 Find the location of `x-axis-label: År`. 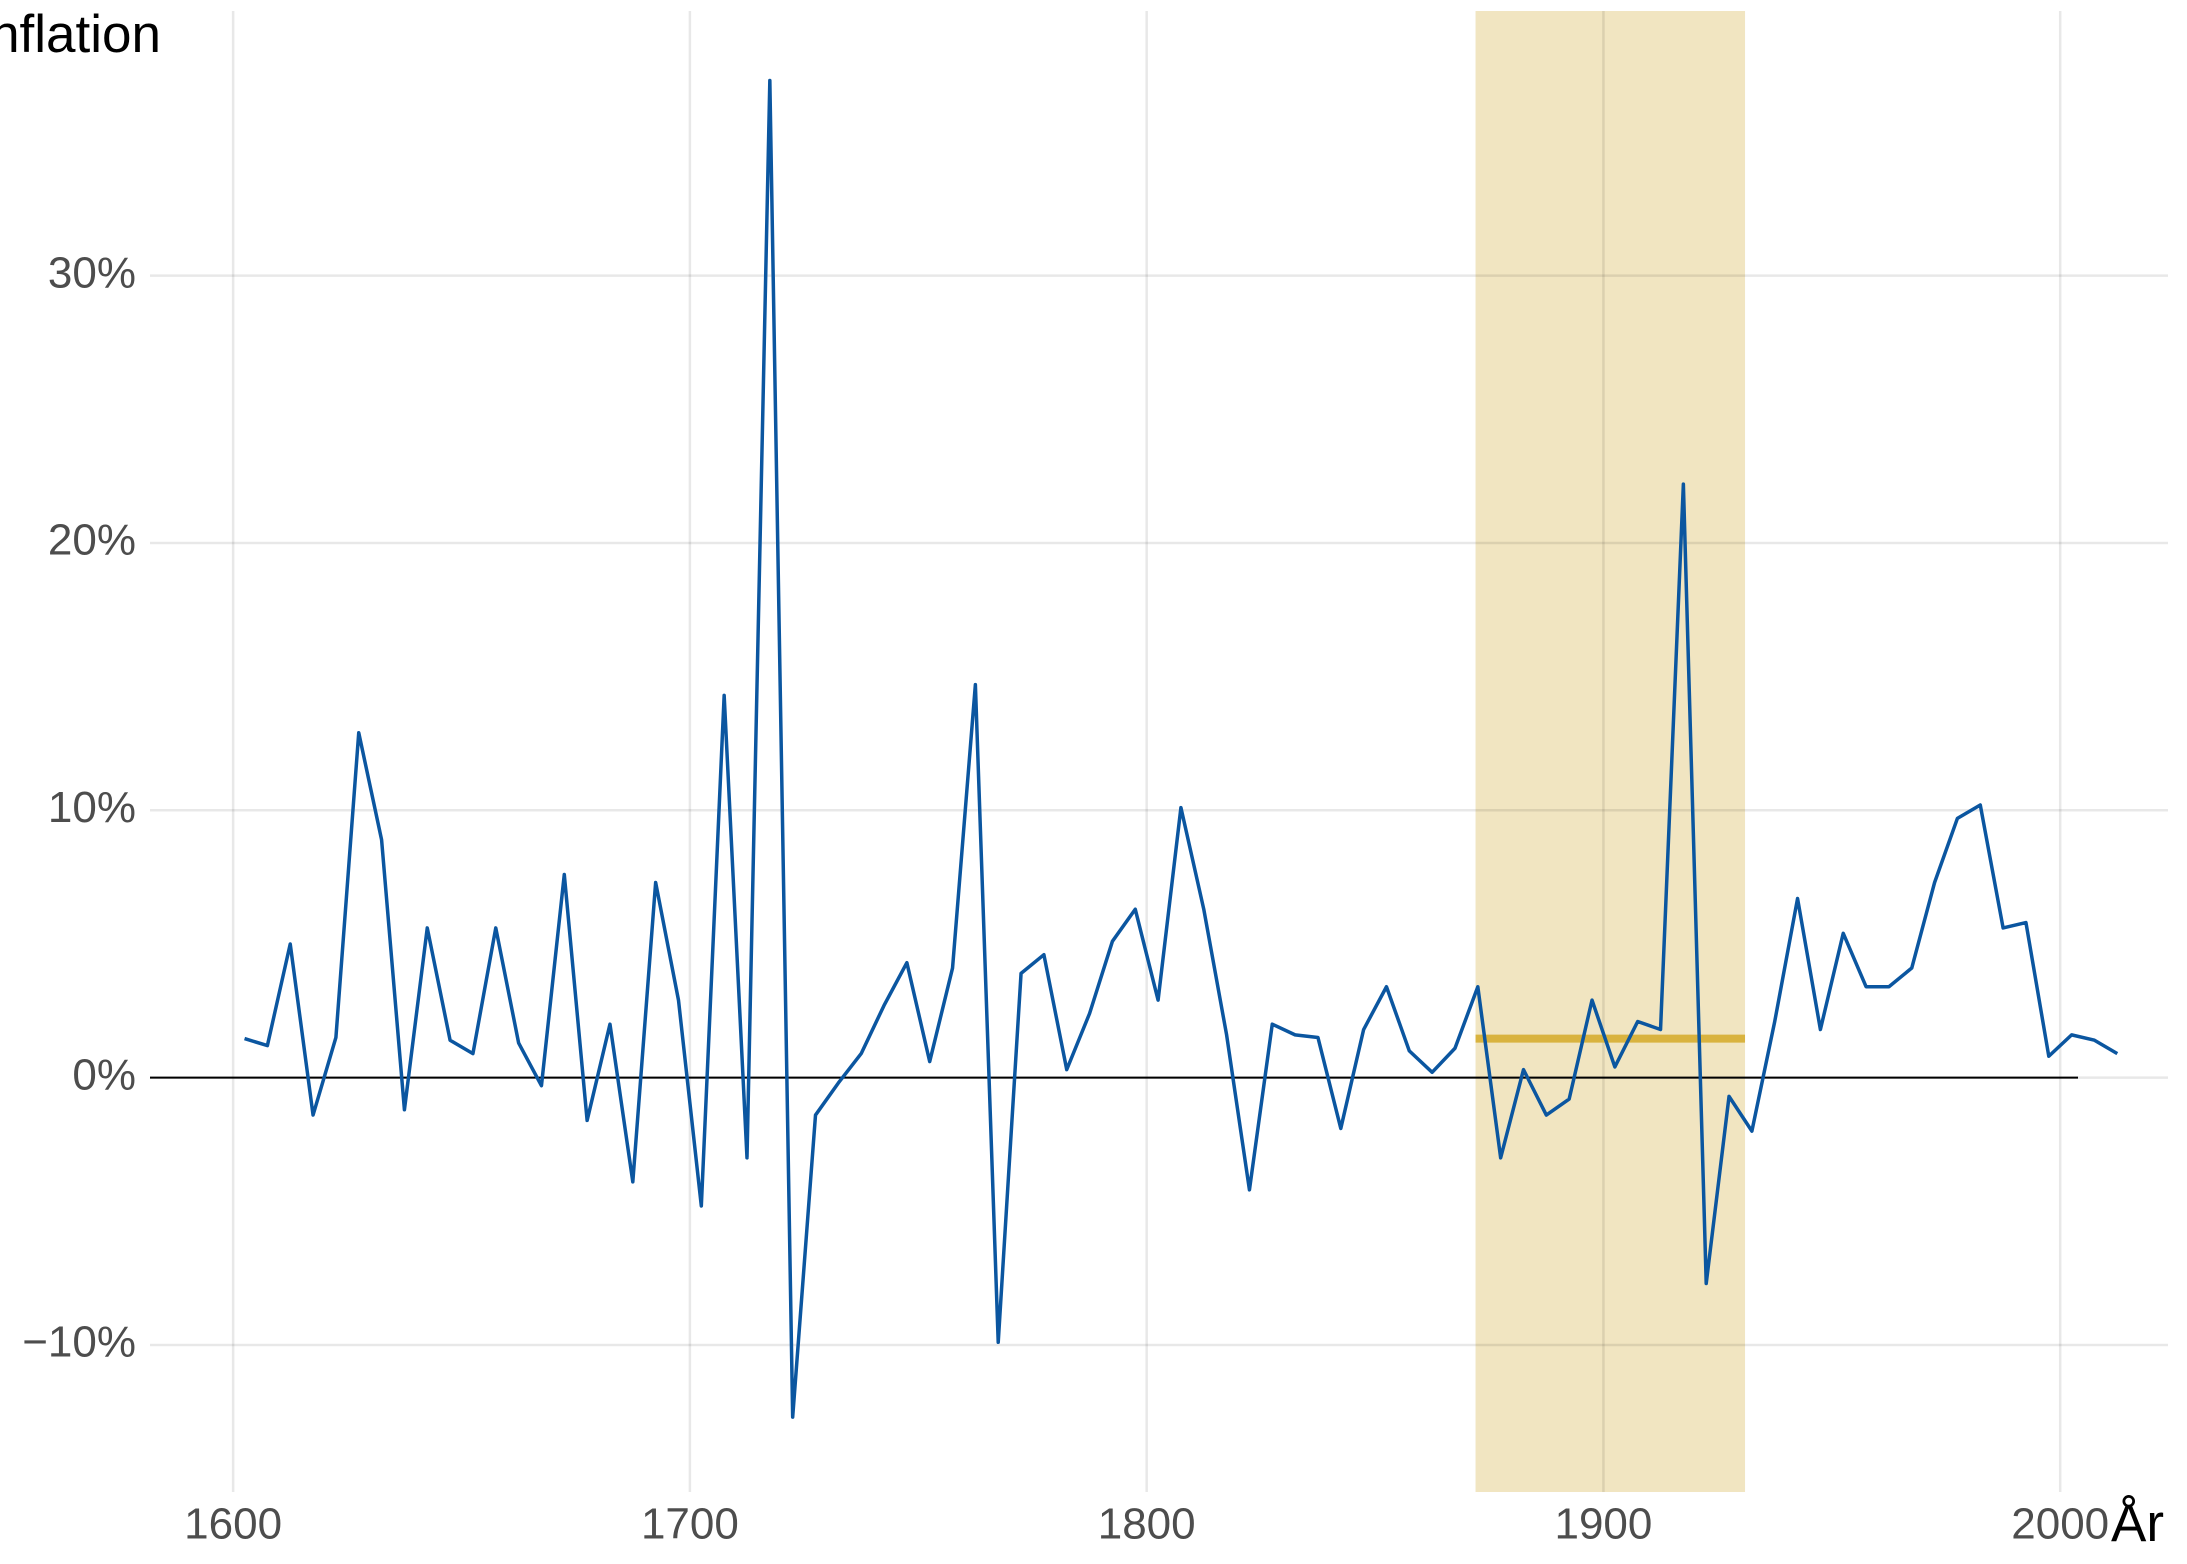

x-axis-label: År is located at coordinates (2137, 1523).